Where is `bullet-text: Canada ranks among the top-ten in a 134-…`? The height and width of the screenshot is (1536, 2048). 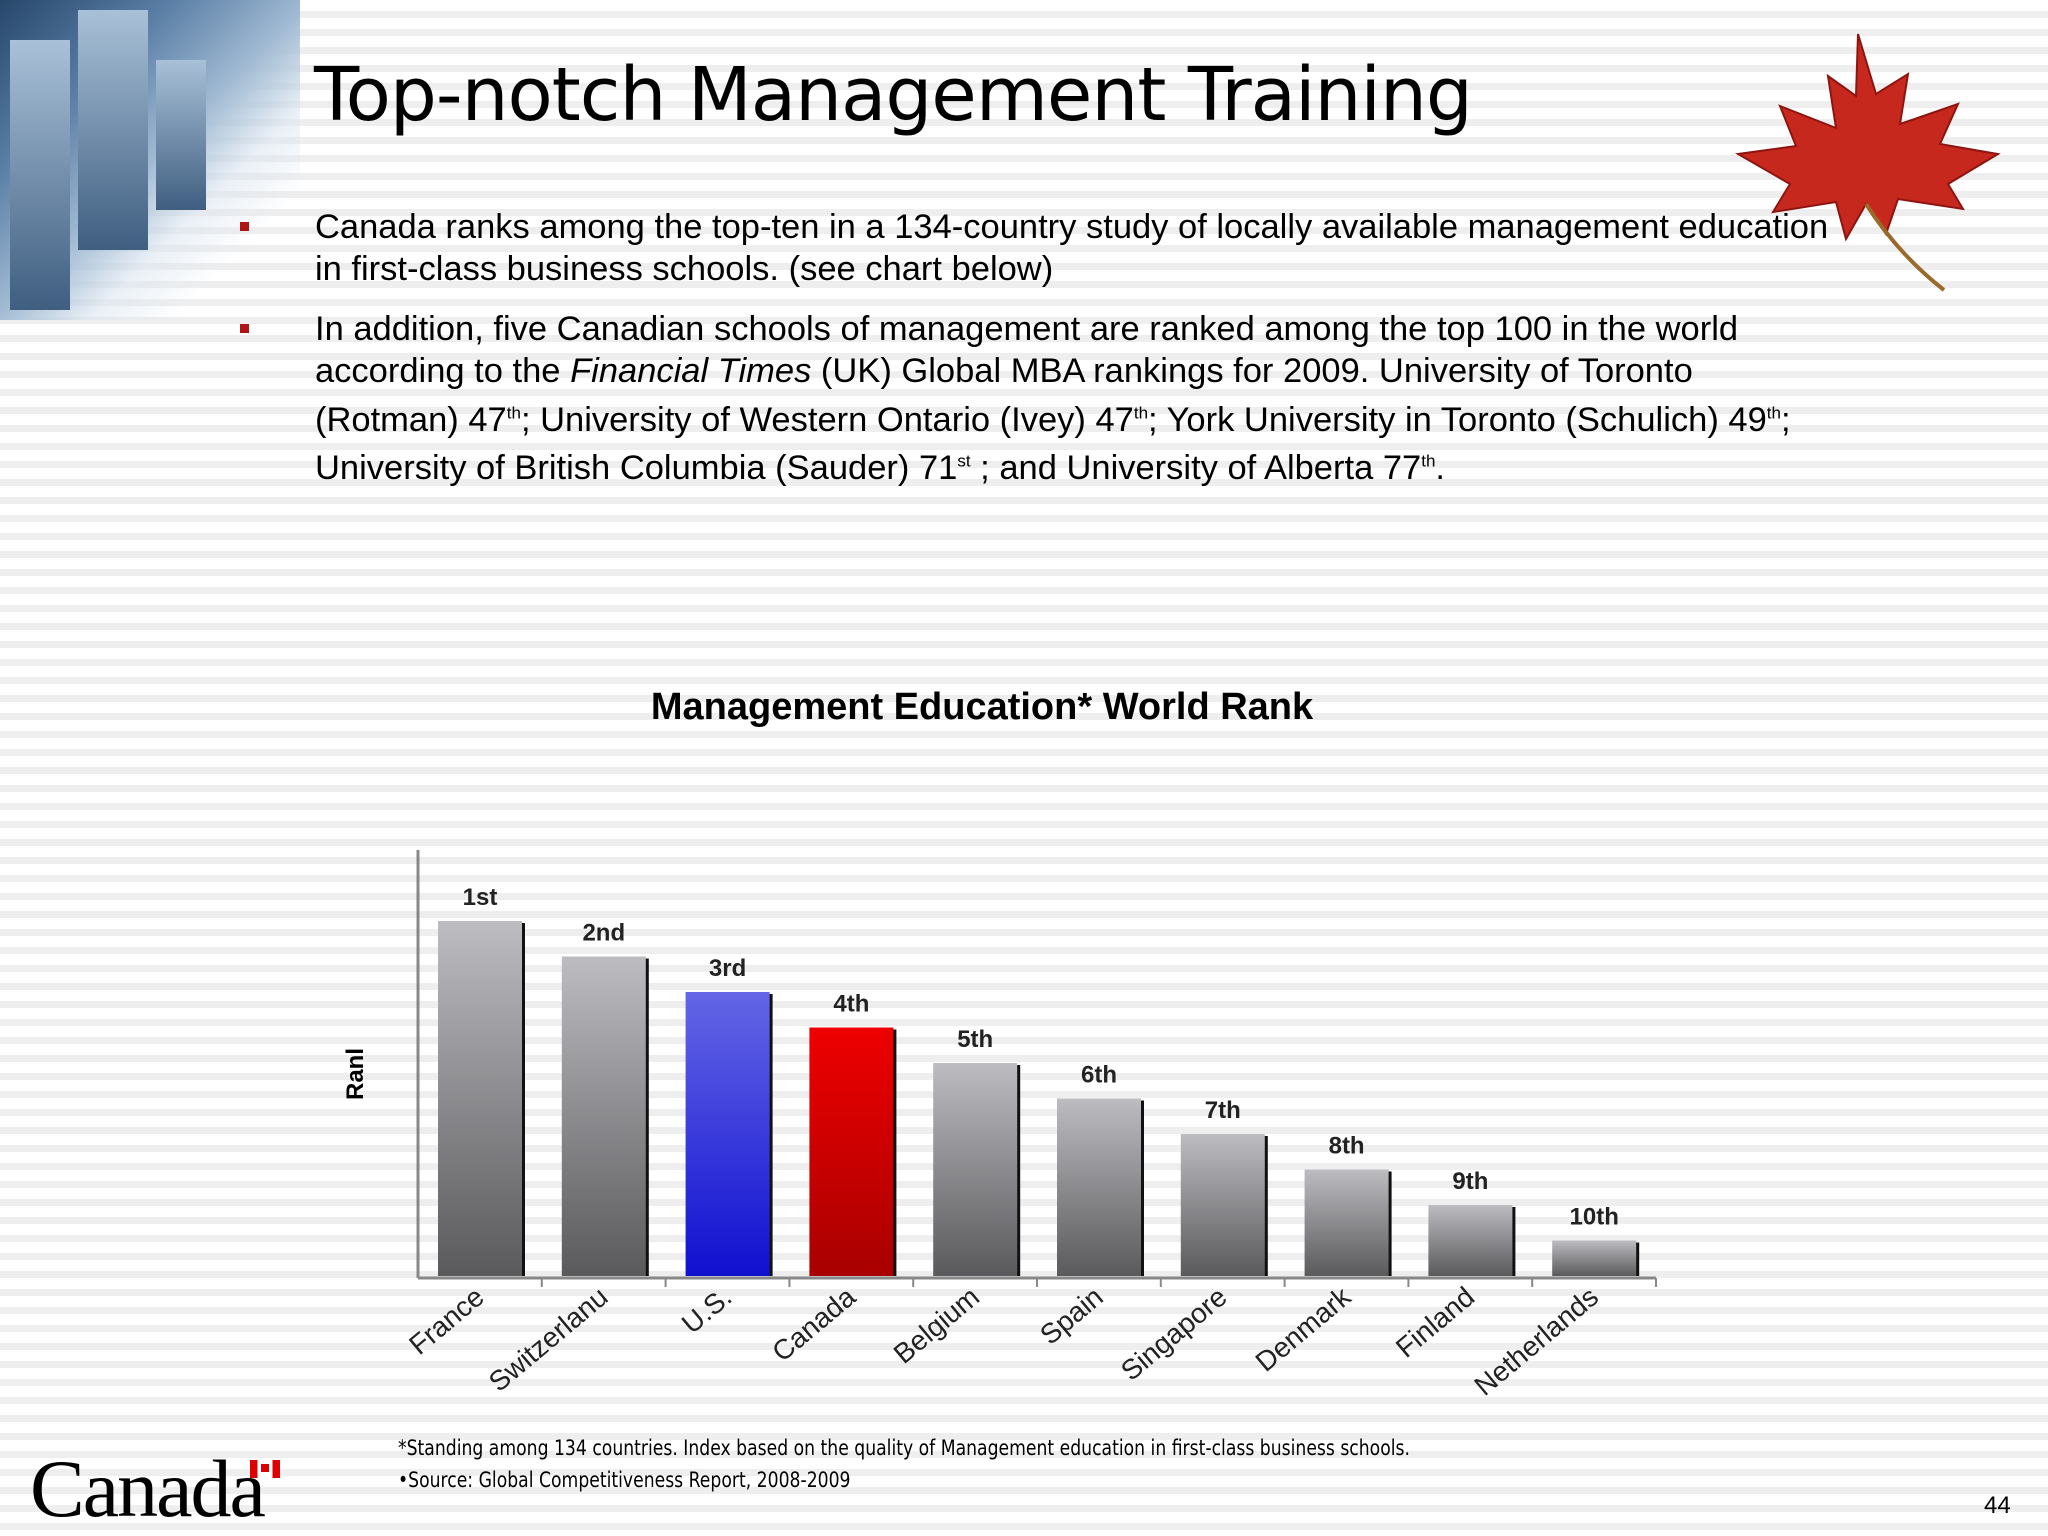
bullet-text: Canada ranks among the top-ten in a 134-… is located at coordinates (1072, 248).